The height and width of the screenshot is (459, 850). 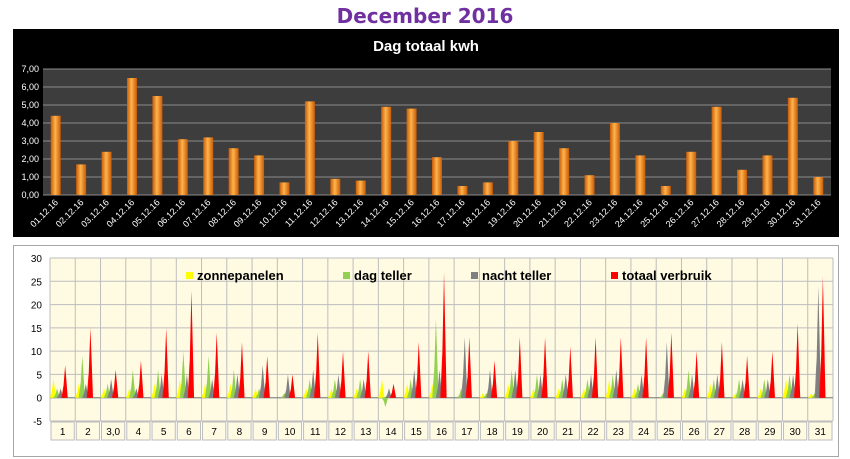 I want to click on y-tick-label: 6,00, so click(x=30, y=87).